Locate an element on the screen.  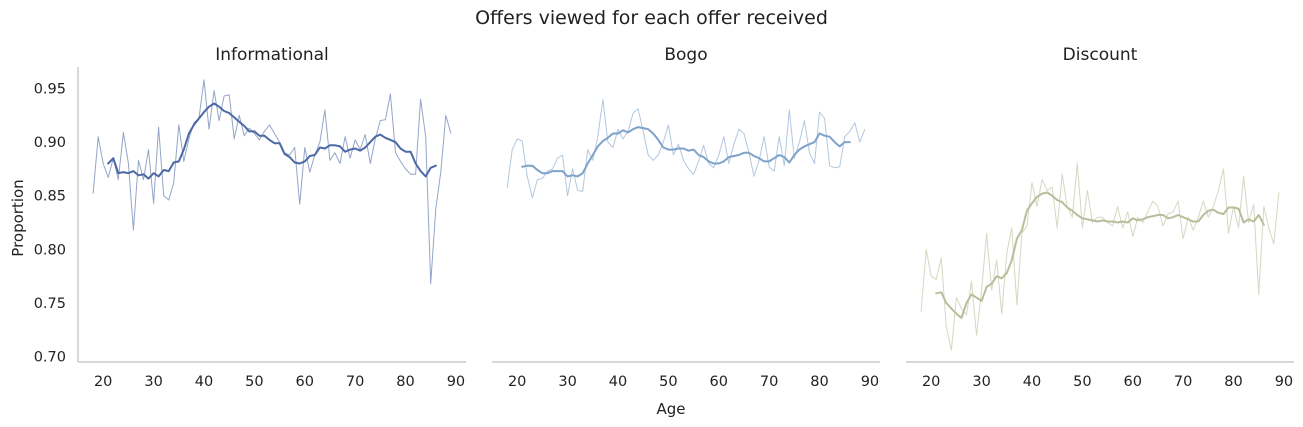
panel-title-bogo: Bogo is located at coordinates (685, 55).